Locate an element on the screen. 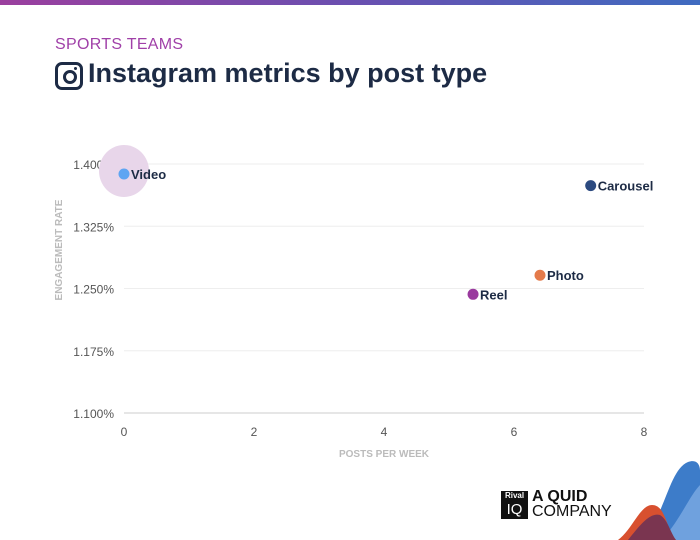 The height and width of the screenshot is (540, 700). data-point-photo is located at coordinates (540, 275).